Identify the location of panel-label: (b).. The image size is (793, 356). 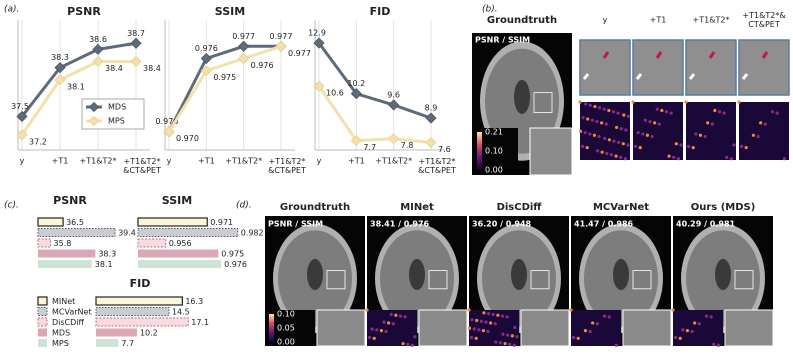
(490, 10).